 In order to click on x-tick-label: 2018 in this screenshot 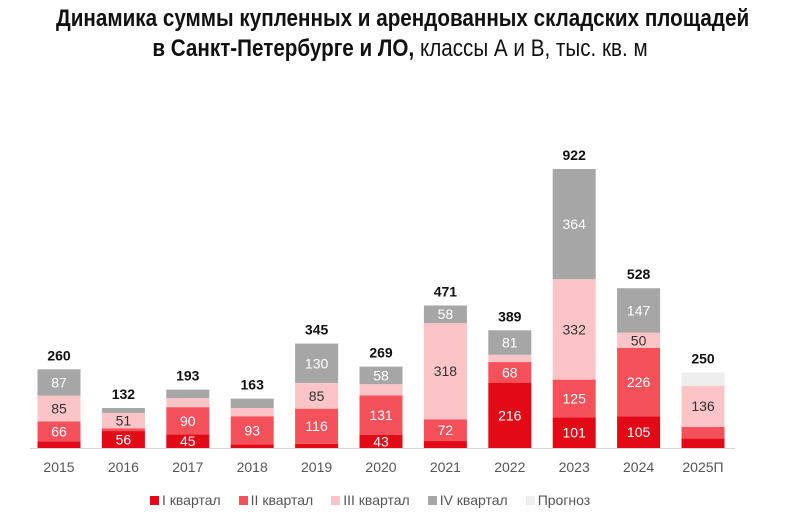, I will do `click(252, 467)`.